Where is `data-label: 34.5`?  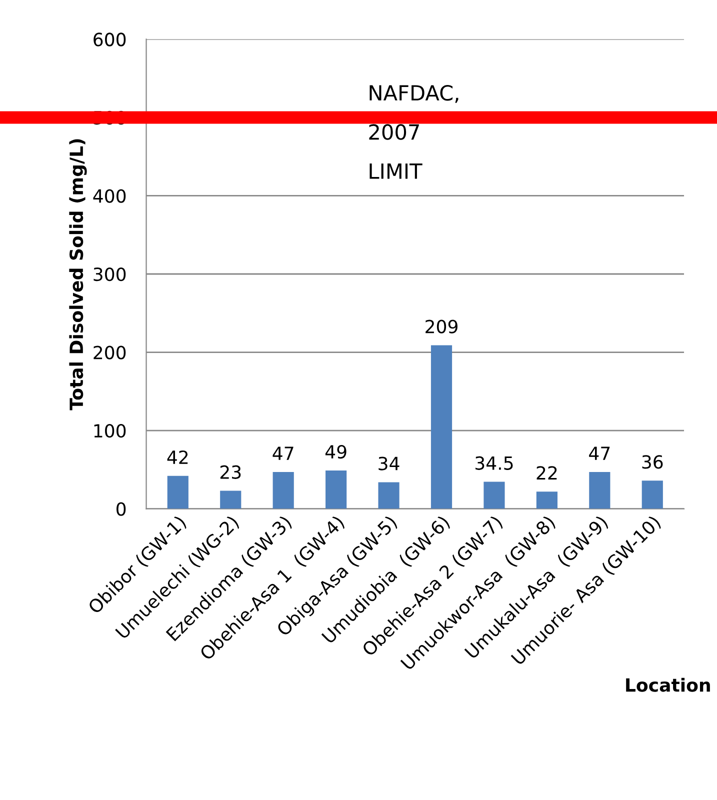
data-label: 34.5 is located at coordinates (494, 463).